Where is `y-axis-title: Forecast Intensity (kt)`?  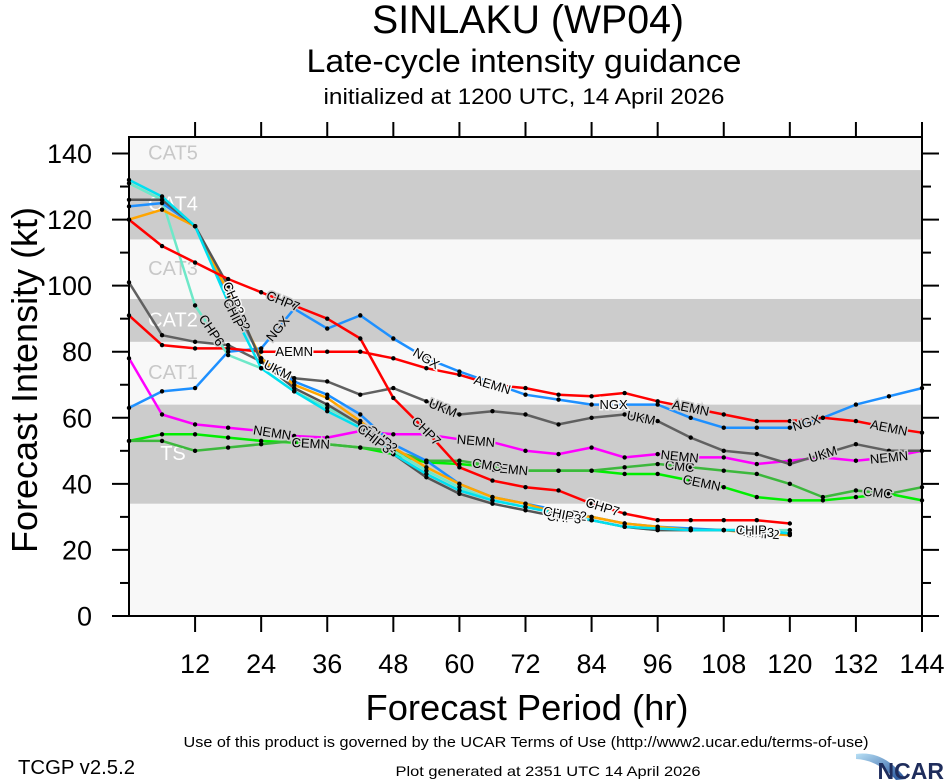
y-axis-title: Forecast Intensity (kt) is located at coordinates (24, 380).